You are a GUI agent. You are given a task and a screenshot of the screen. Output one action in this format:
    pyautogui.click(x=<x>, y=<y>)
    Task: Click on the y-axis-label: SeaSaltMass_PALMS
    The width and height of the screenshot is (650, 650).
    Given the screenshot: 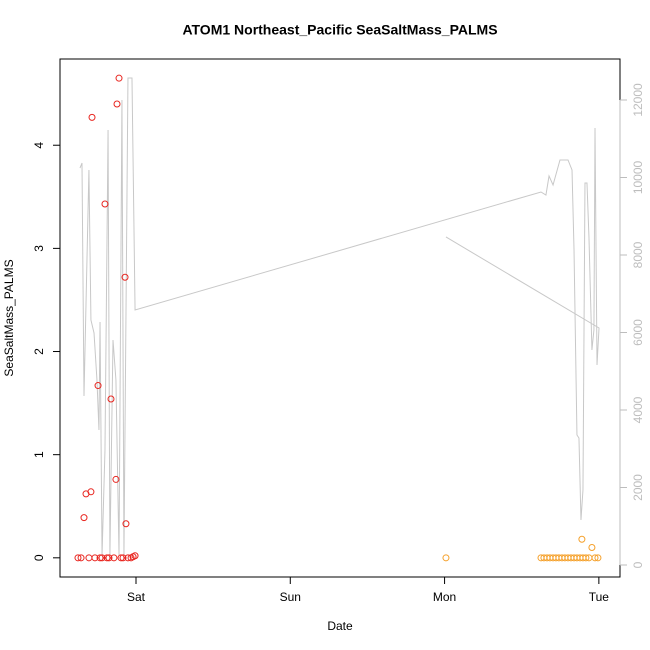 What is the action you would take?
    pyautogui.click(x=9, y=317)
    